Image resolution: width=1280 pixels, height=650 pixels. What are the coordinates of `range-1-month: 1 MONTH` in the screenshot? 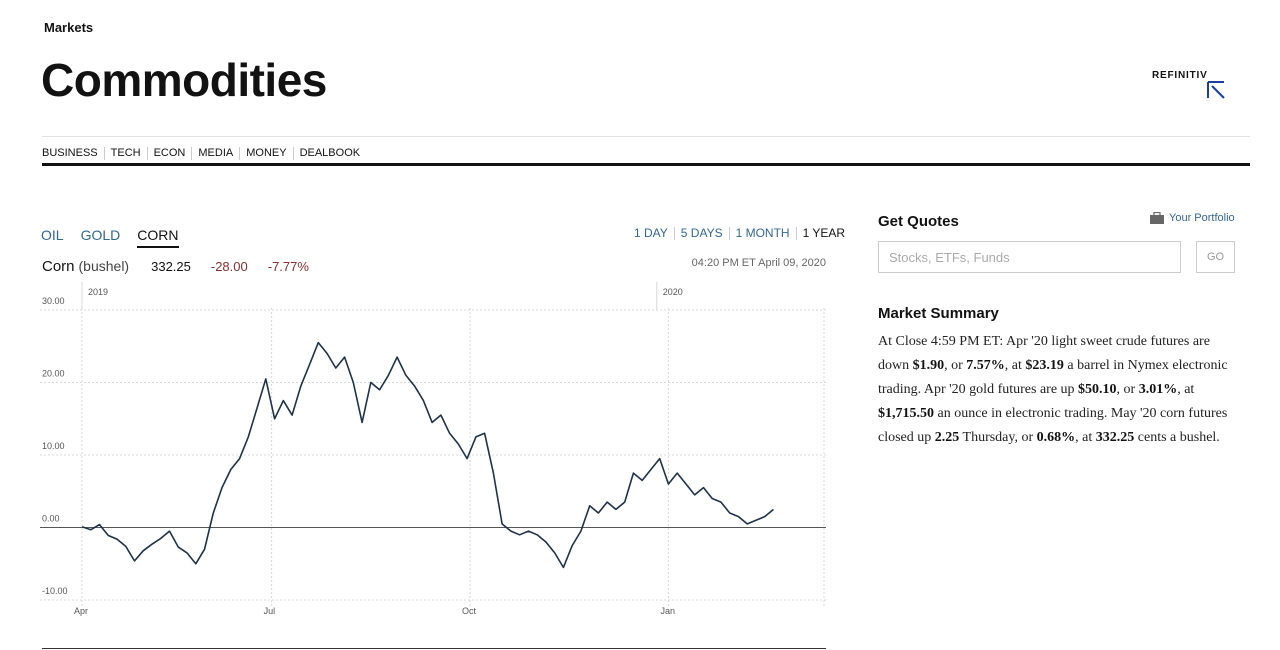 It's located at (762, 233).